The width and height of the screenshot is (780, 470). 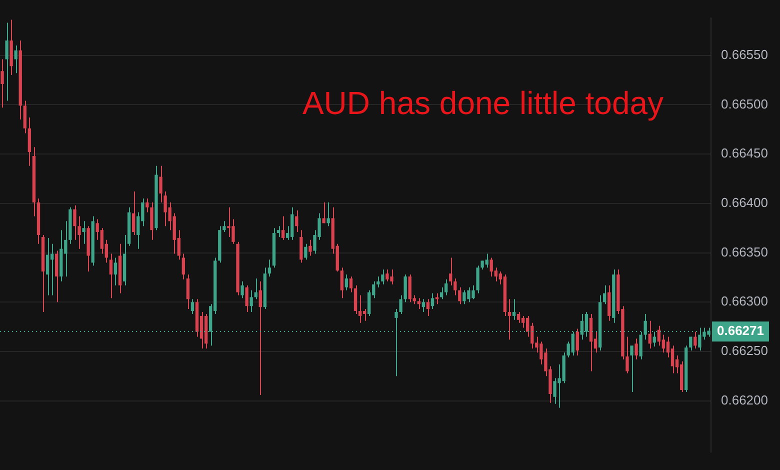 What do you see at coordinates (744, 202) in the screenshot?
I see `y-tick-label: 0.66400` at bounding box center [744, 202].